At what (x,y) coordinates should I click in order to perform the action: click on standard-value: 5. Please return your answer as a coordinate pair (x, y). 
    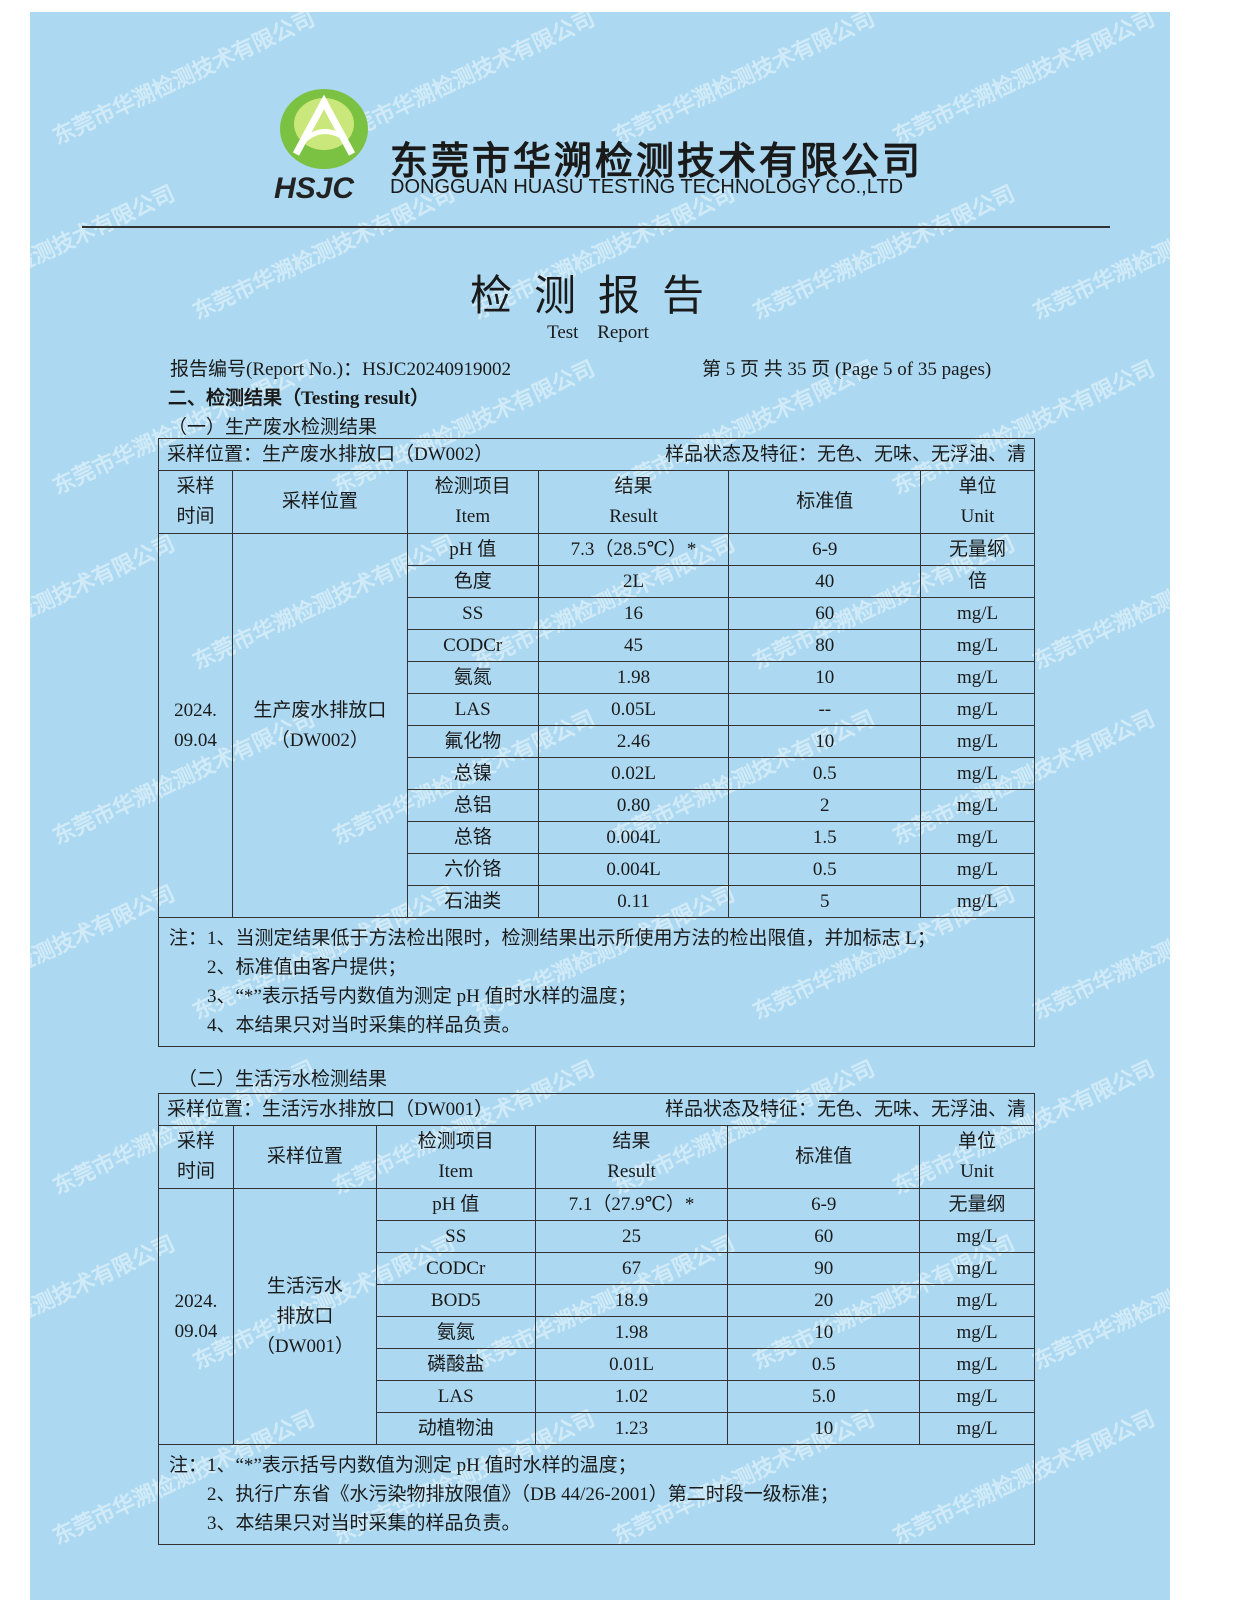
    Looking at the image, I should click on (825, 901).